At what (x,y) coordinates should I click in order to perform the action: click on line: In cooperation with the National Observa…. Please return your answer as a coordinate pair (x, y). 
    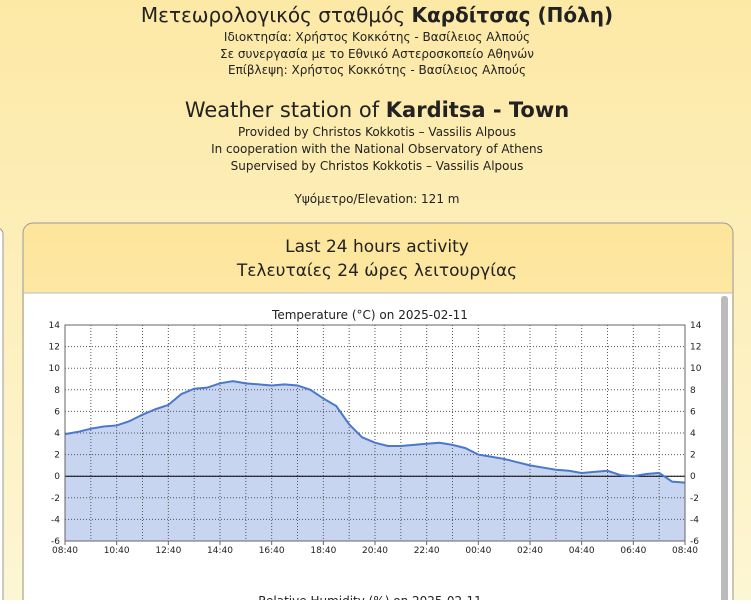
    Looking at the image, I should click on (377, 149).